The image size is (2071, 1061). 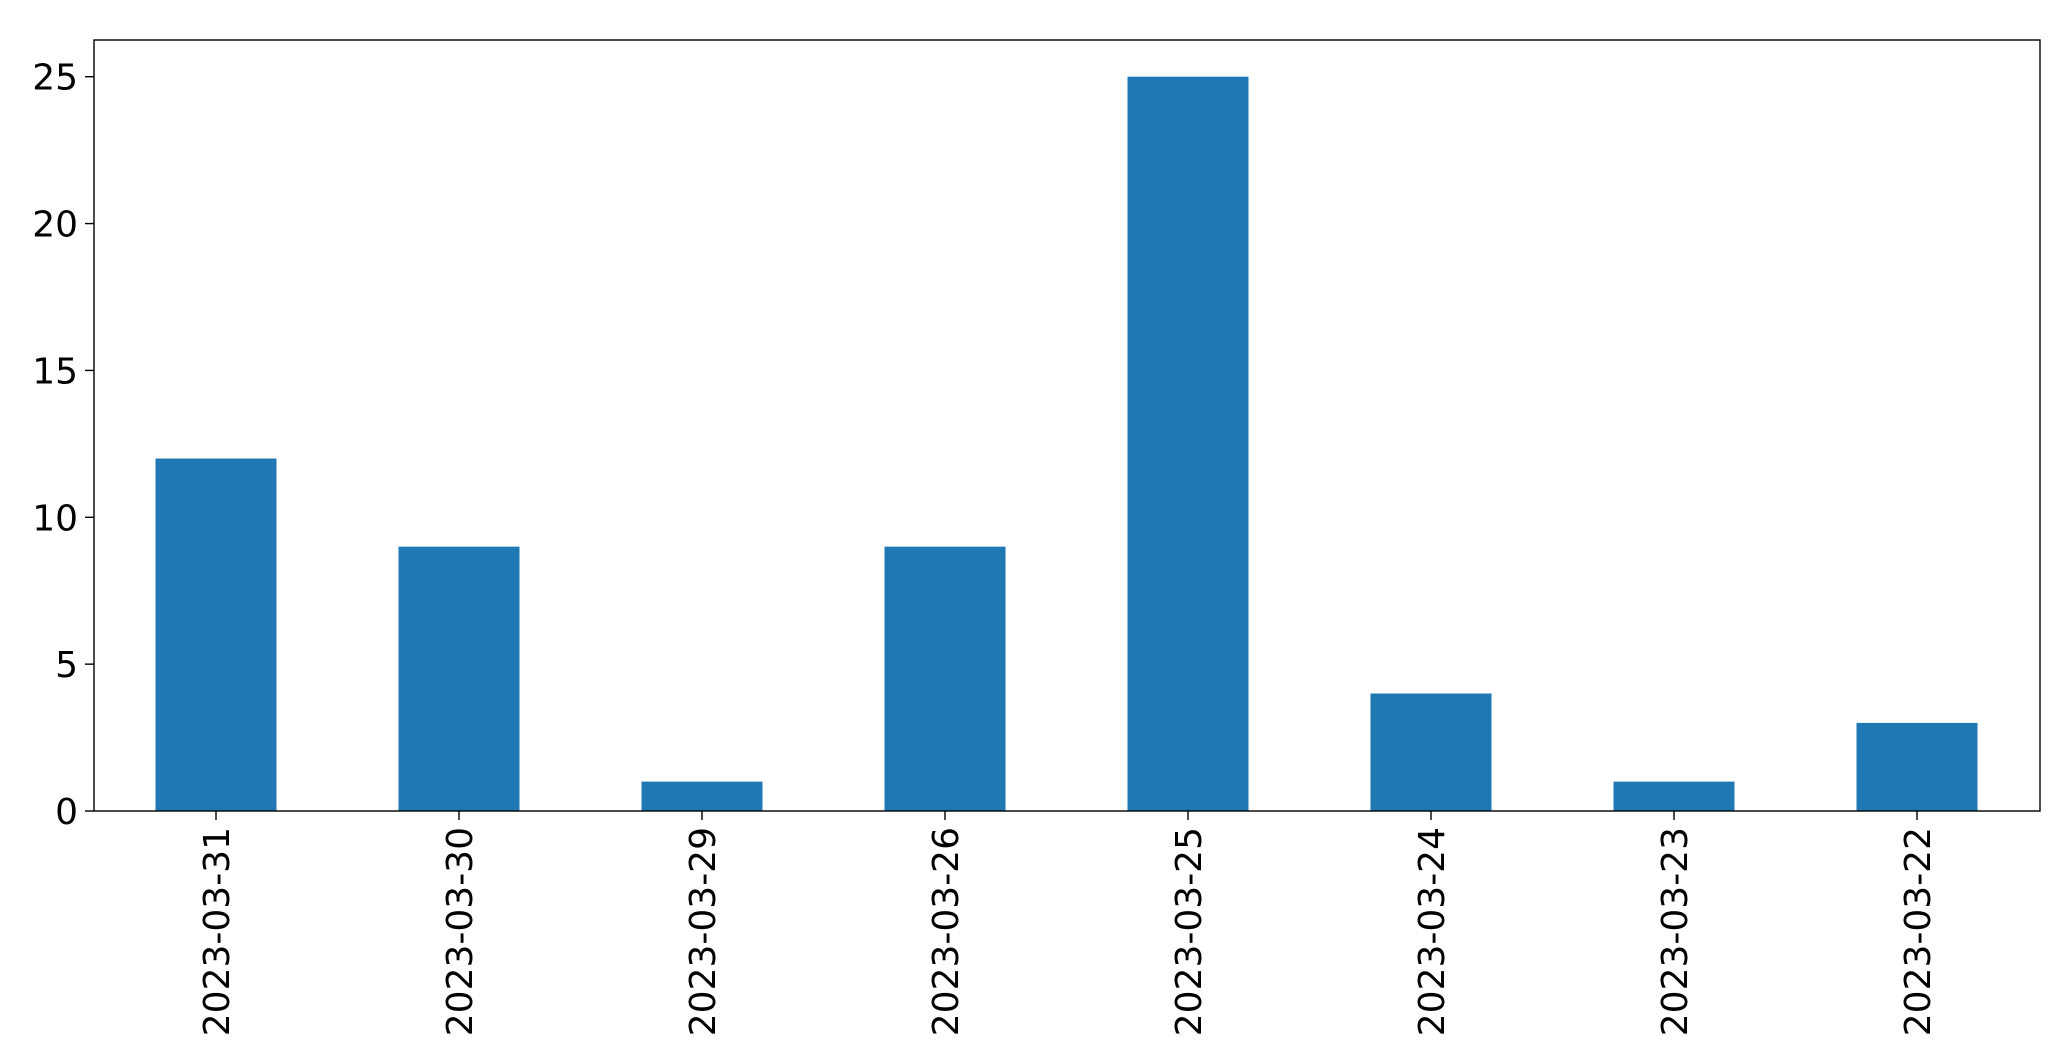 What do you see at coordinates (55, 225) in the screenshot?
I see `y-tick-label: 20` at bounding box center [55, 225].